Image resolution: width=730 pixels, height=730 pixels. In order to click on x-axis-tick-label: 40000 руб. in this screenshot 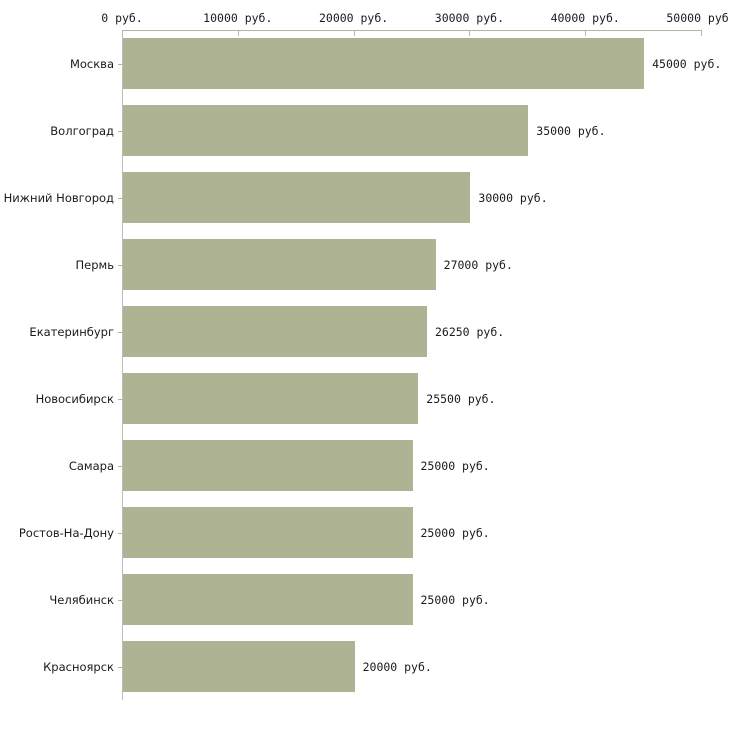, I will do `click(585, 18)`.